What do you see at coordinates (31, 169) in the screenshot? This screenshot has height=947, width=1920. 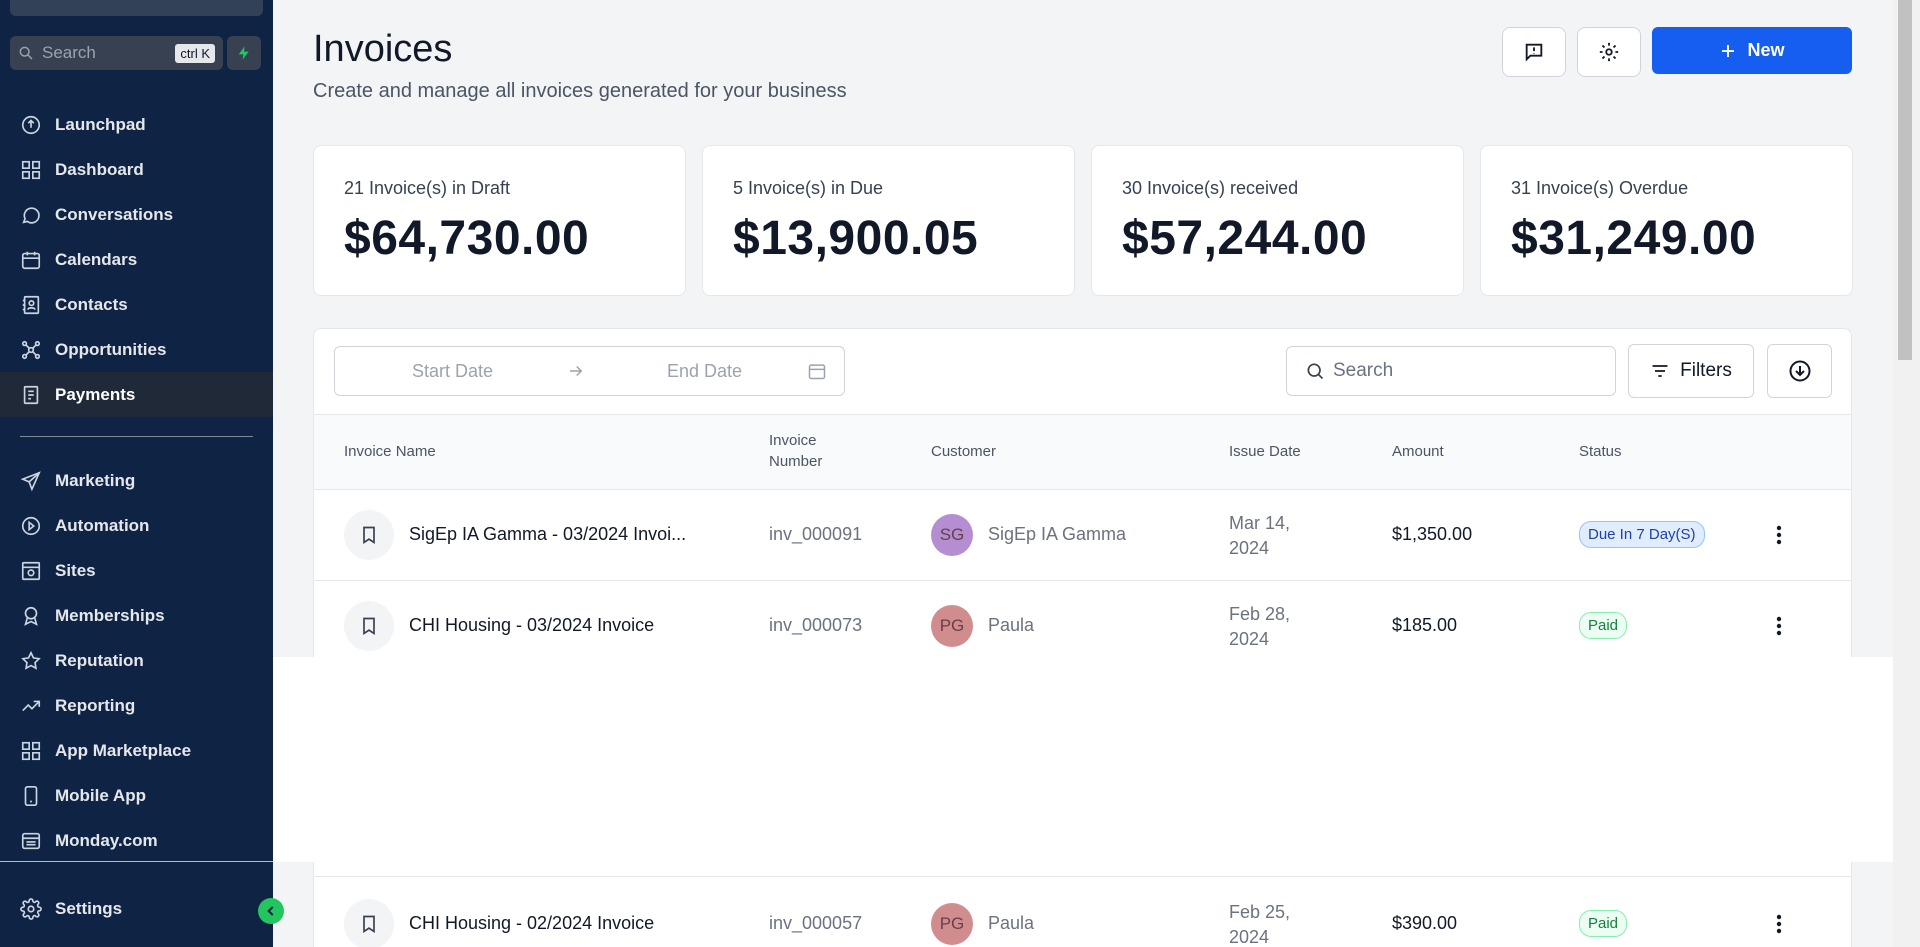 I see `dashboard-icon` at bounding box center [31, 169].